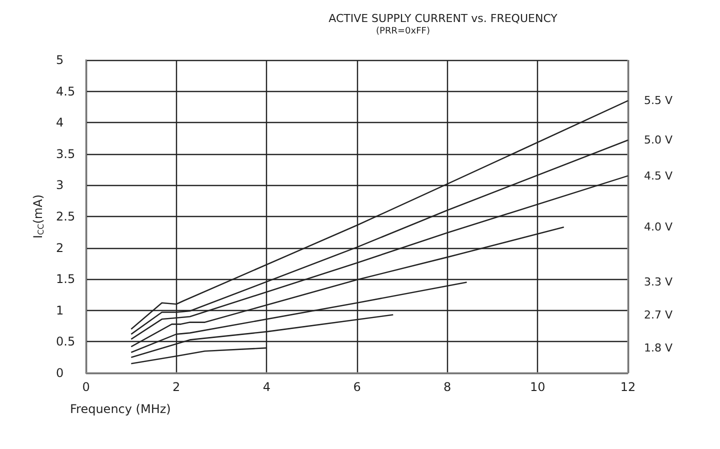  Describe the element at coordinates (658, 140) in the screenshot. I see `series-label: 5.0 V` at that location.